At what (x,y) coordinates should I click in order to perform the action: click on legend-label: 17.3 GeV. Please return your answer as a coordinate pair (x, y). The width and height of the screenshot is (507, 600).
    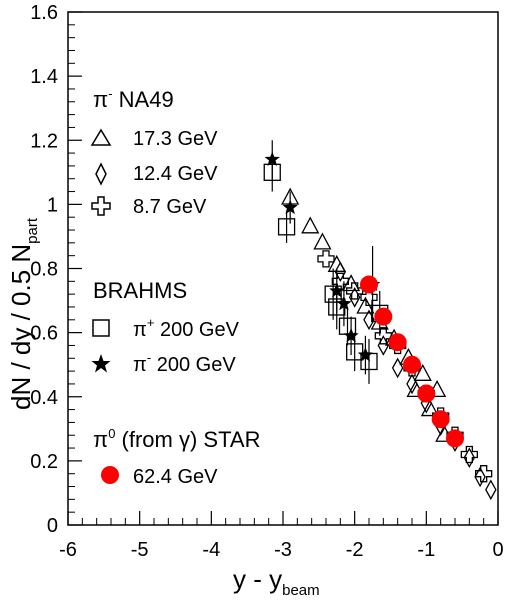
    Looking at the image, I should click on (175, 139).